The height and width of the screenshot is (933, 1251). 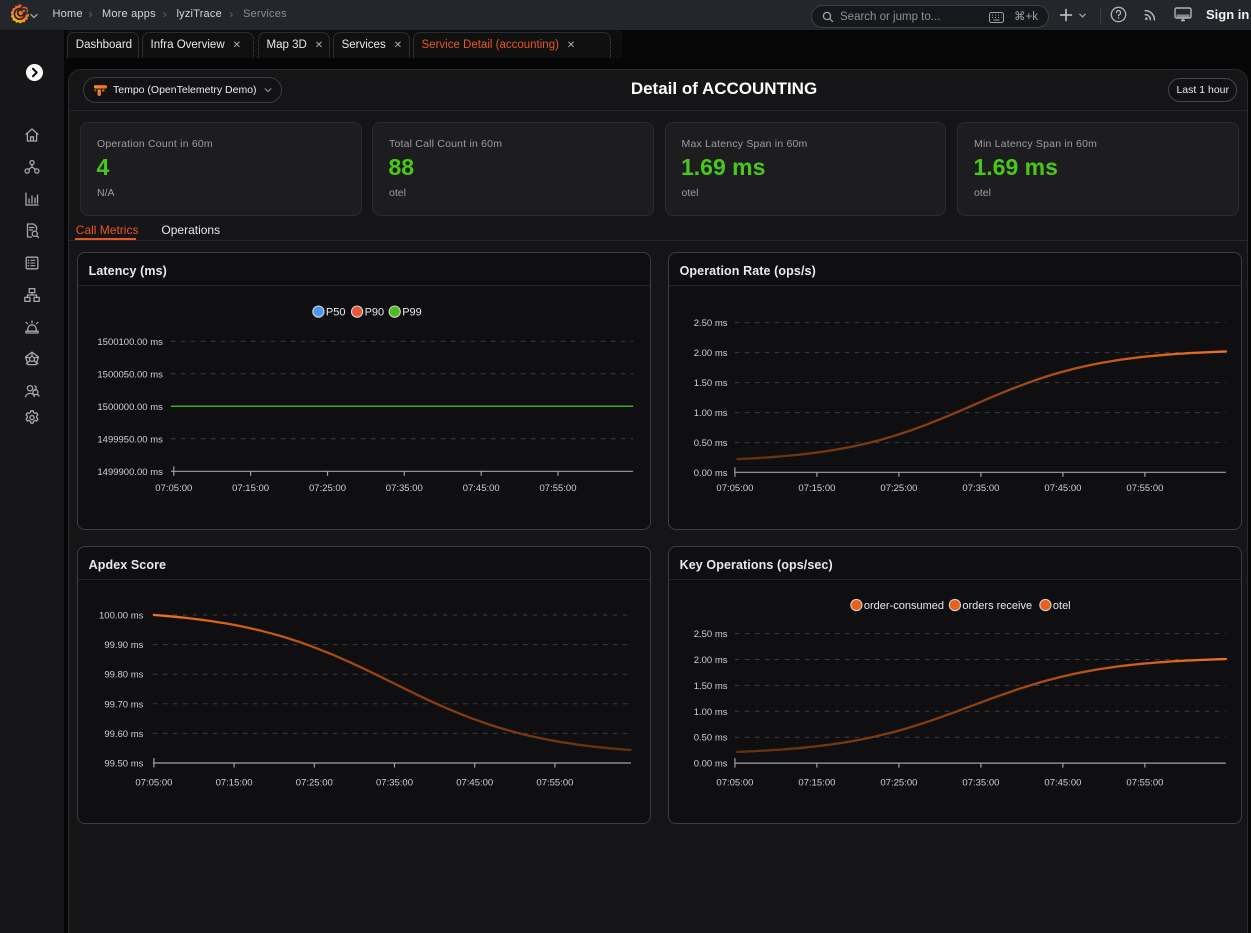 What do you see at coordinates (374, 312) in the screenshot?
I see `svg-text: P90` at bounding box center [374, 312].